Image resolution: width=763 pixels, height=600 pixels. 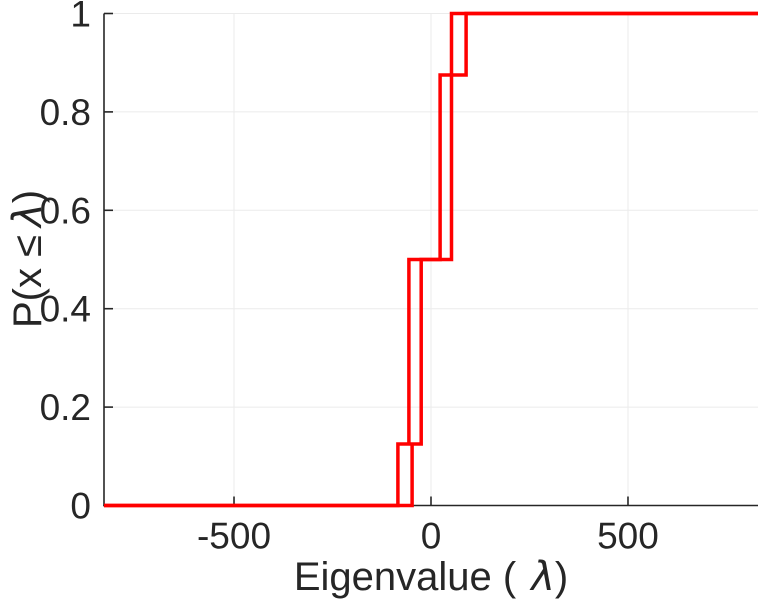 What do you see at coordinates (80, 17) in the screenshot?
I see `y-tick-label: 1` at bounding box center [80, 17].